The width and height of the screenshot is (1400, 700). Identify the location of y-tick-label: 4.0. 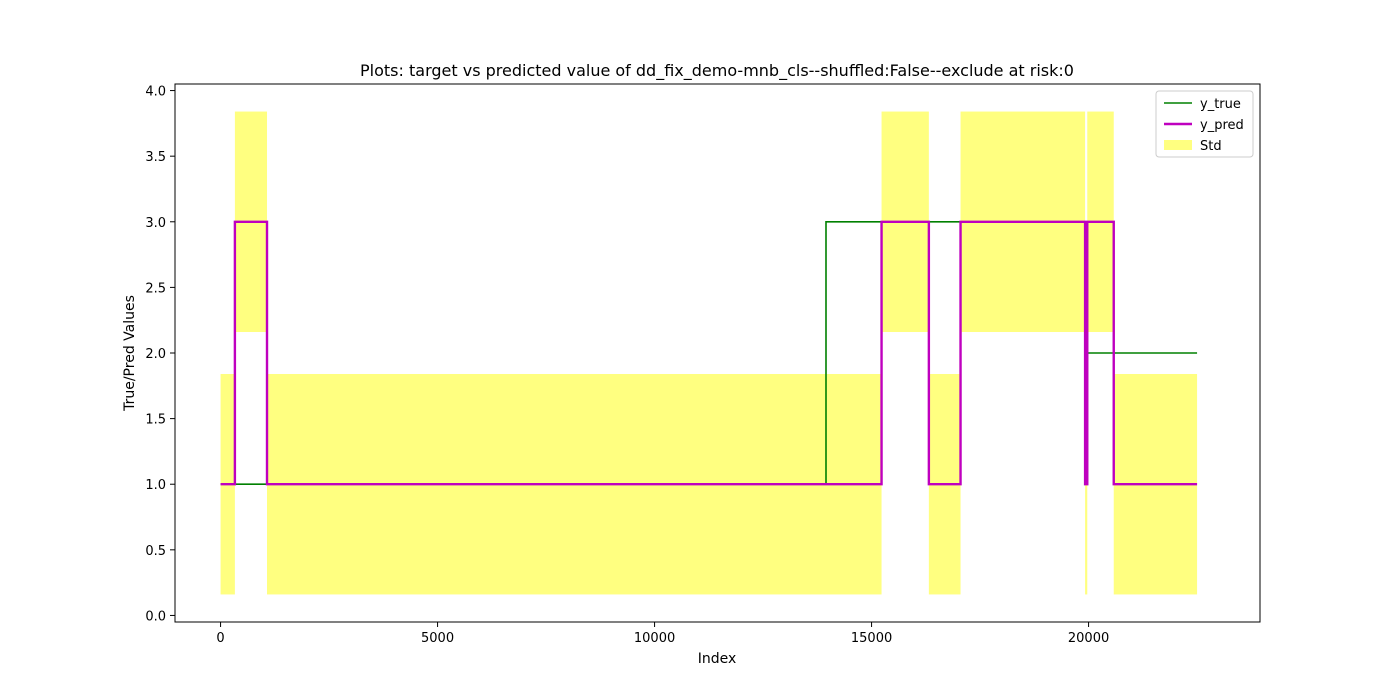
(155, 92).